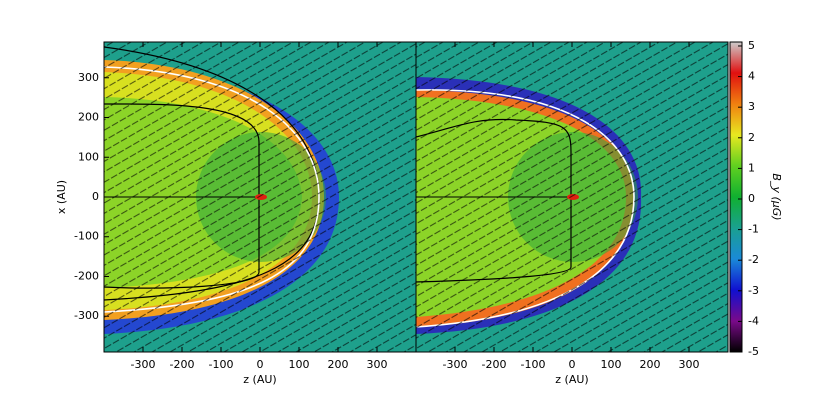  I want to click on colorbar-tick-label: -4, so click(753, 320).